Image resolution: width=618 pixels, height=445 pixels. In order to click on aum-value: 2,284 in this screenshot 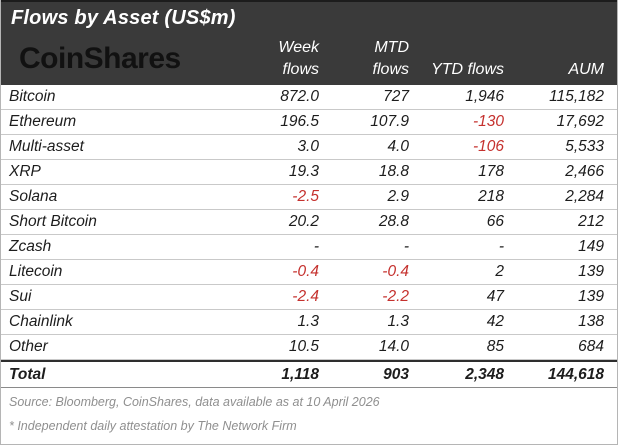, I will do `click(584, 196)`.